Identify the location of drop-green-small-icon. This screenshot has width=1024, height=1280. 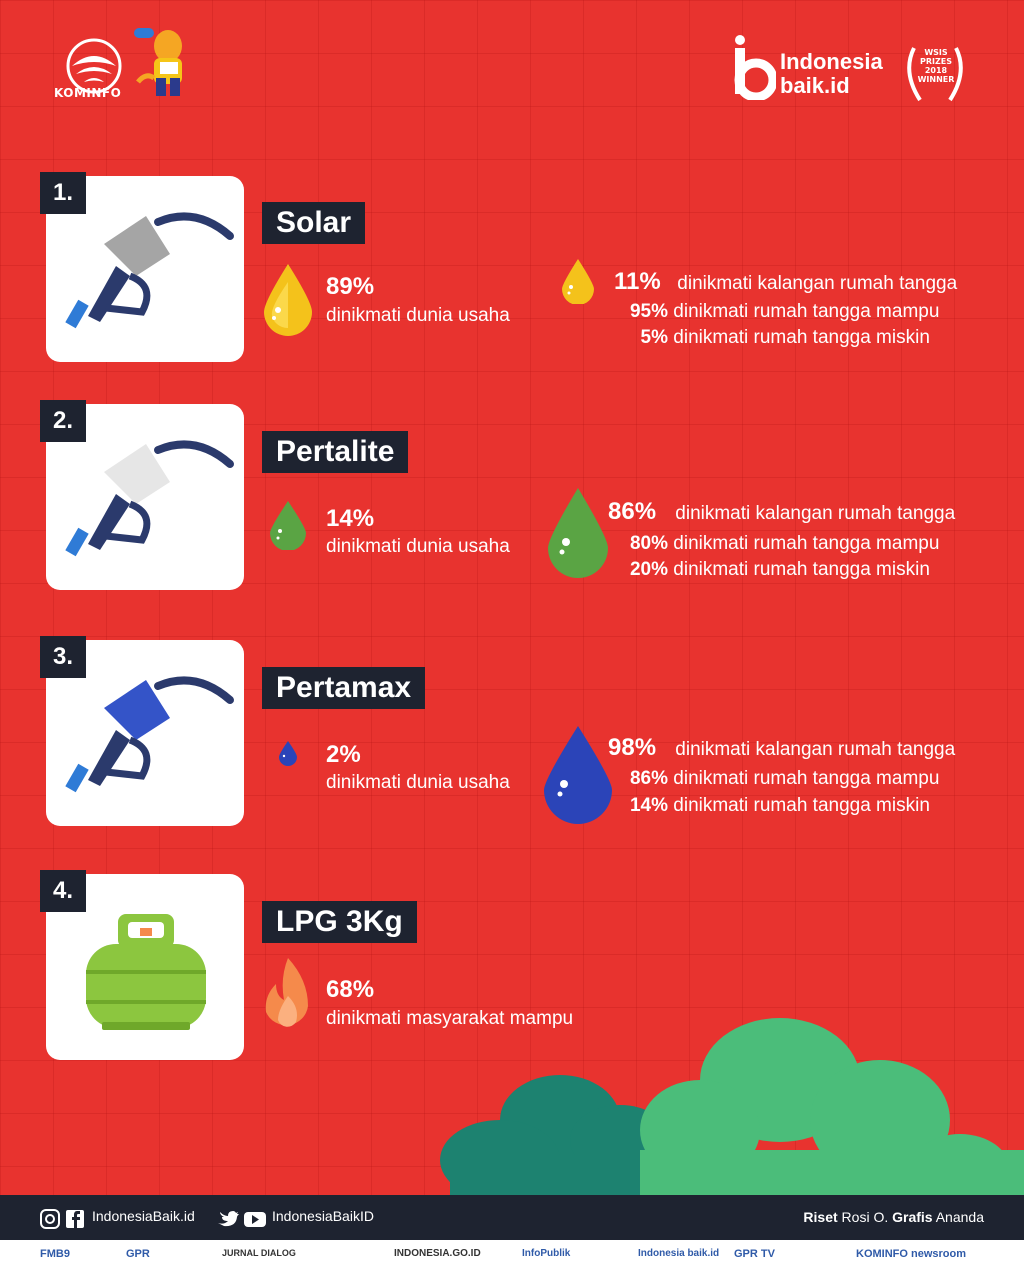
(288, 525).